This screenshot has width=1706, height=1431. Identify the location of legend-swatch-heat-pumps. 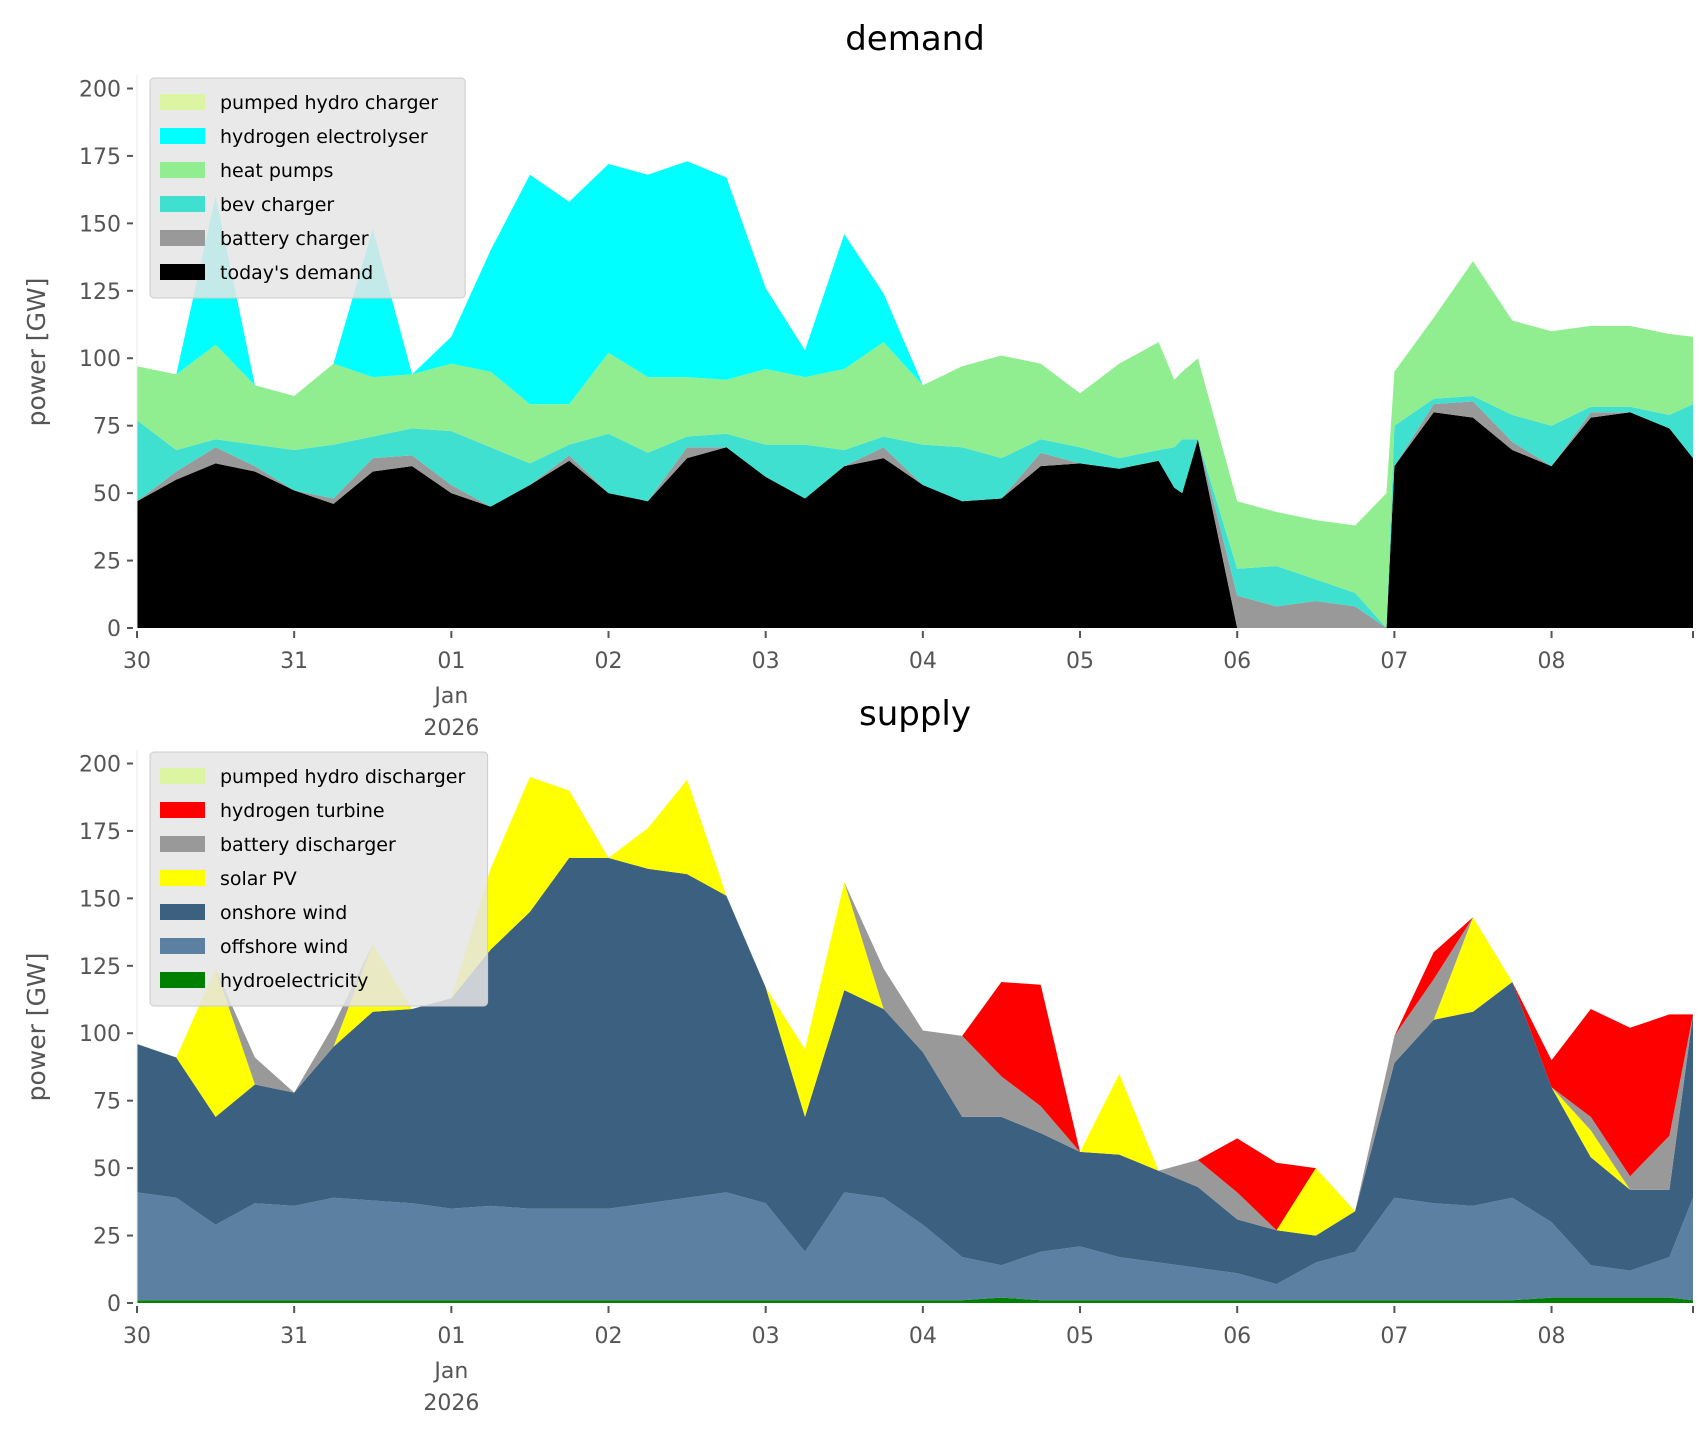
(182, 170).